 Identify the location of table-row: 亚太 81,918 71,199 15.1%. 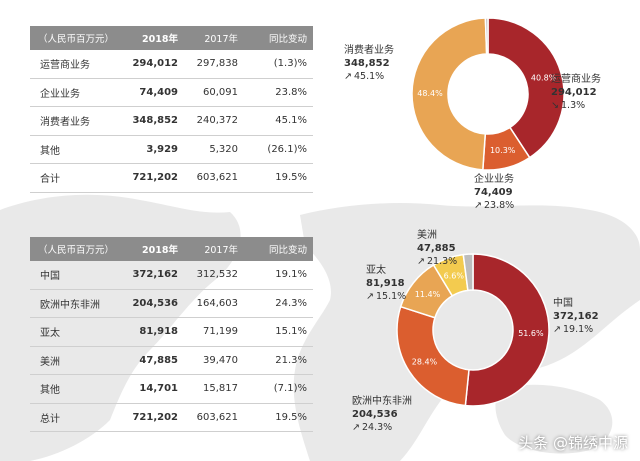
(171, 332).